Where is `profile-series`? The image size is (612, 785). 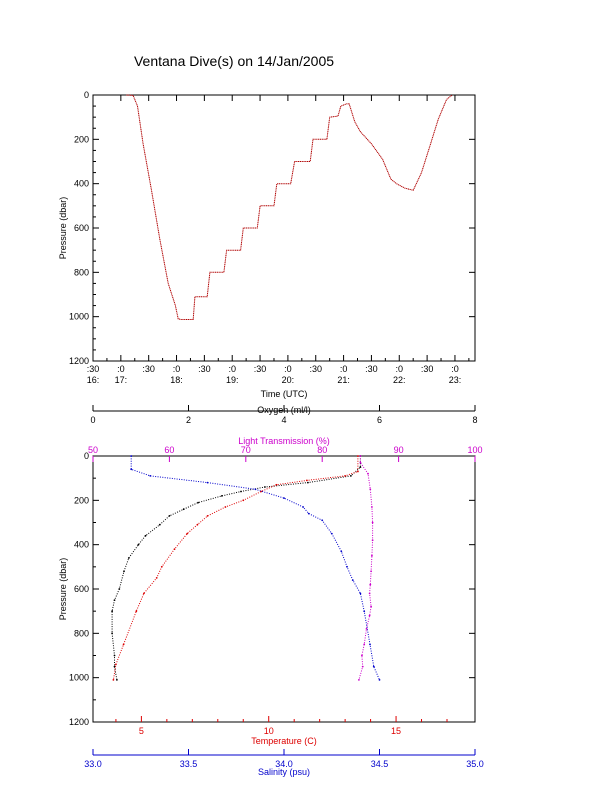
profile-series is located at coordinates (245, 568).